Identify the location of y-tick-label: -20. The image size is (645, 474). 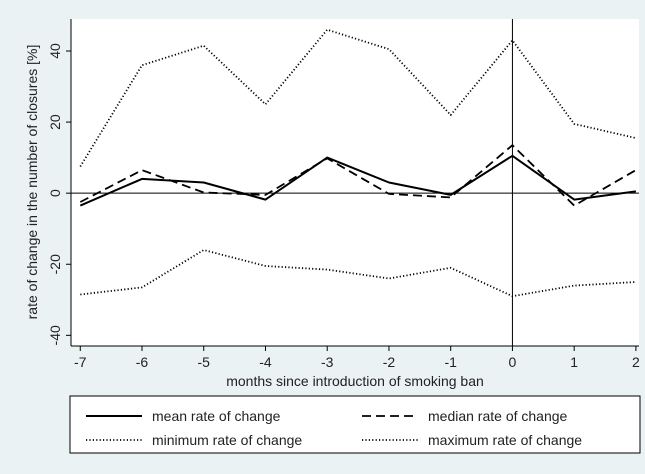
(55, 264).